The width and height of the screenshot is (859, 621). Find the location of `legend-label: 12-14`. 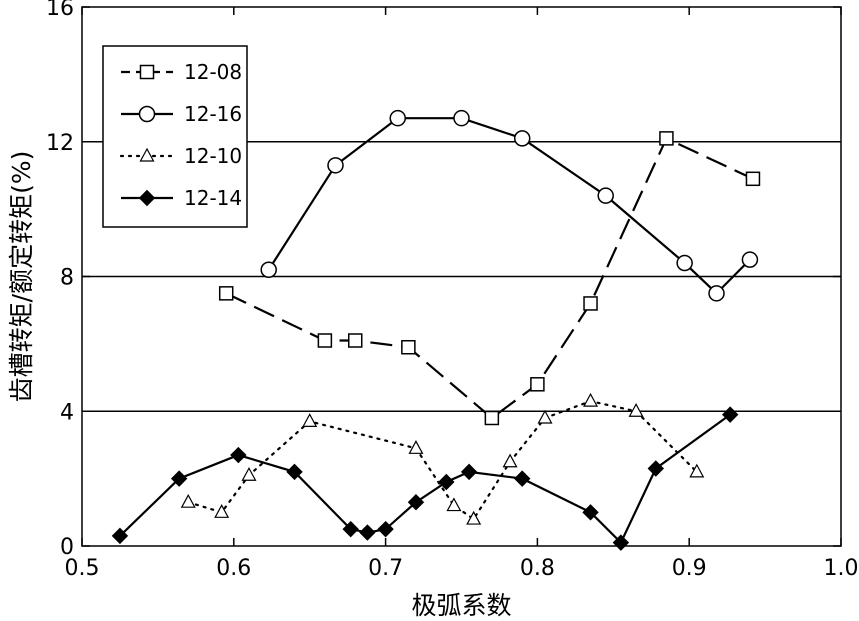

legend-label: 12-14 is located at coordinates (213, 198).